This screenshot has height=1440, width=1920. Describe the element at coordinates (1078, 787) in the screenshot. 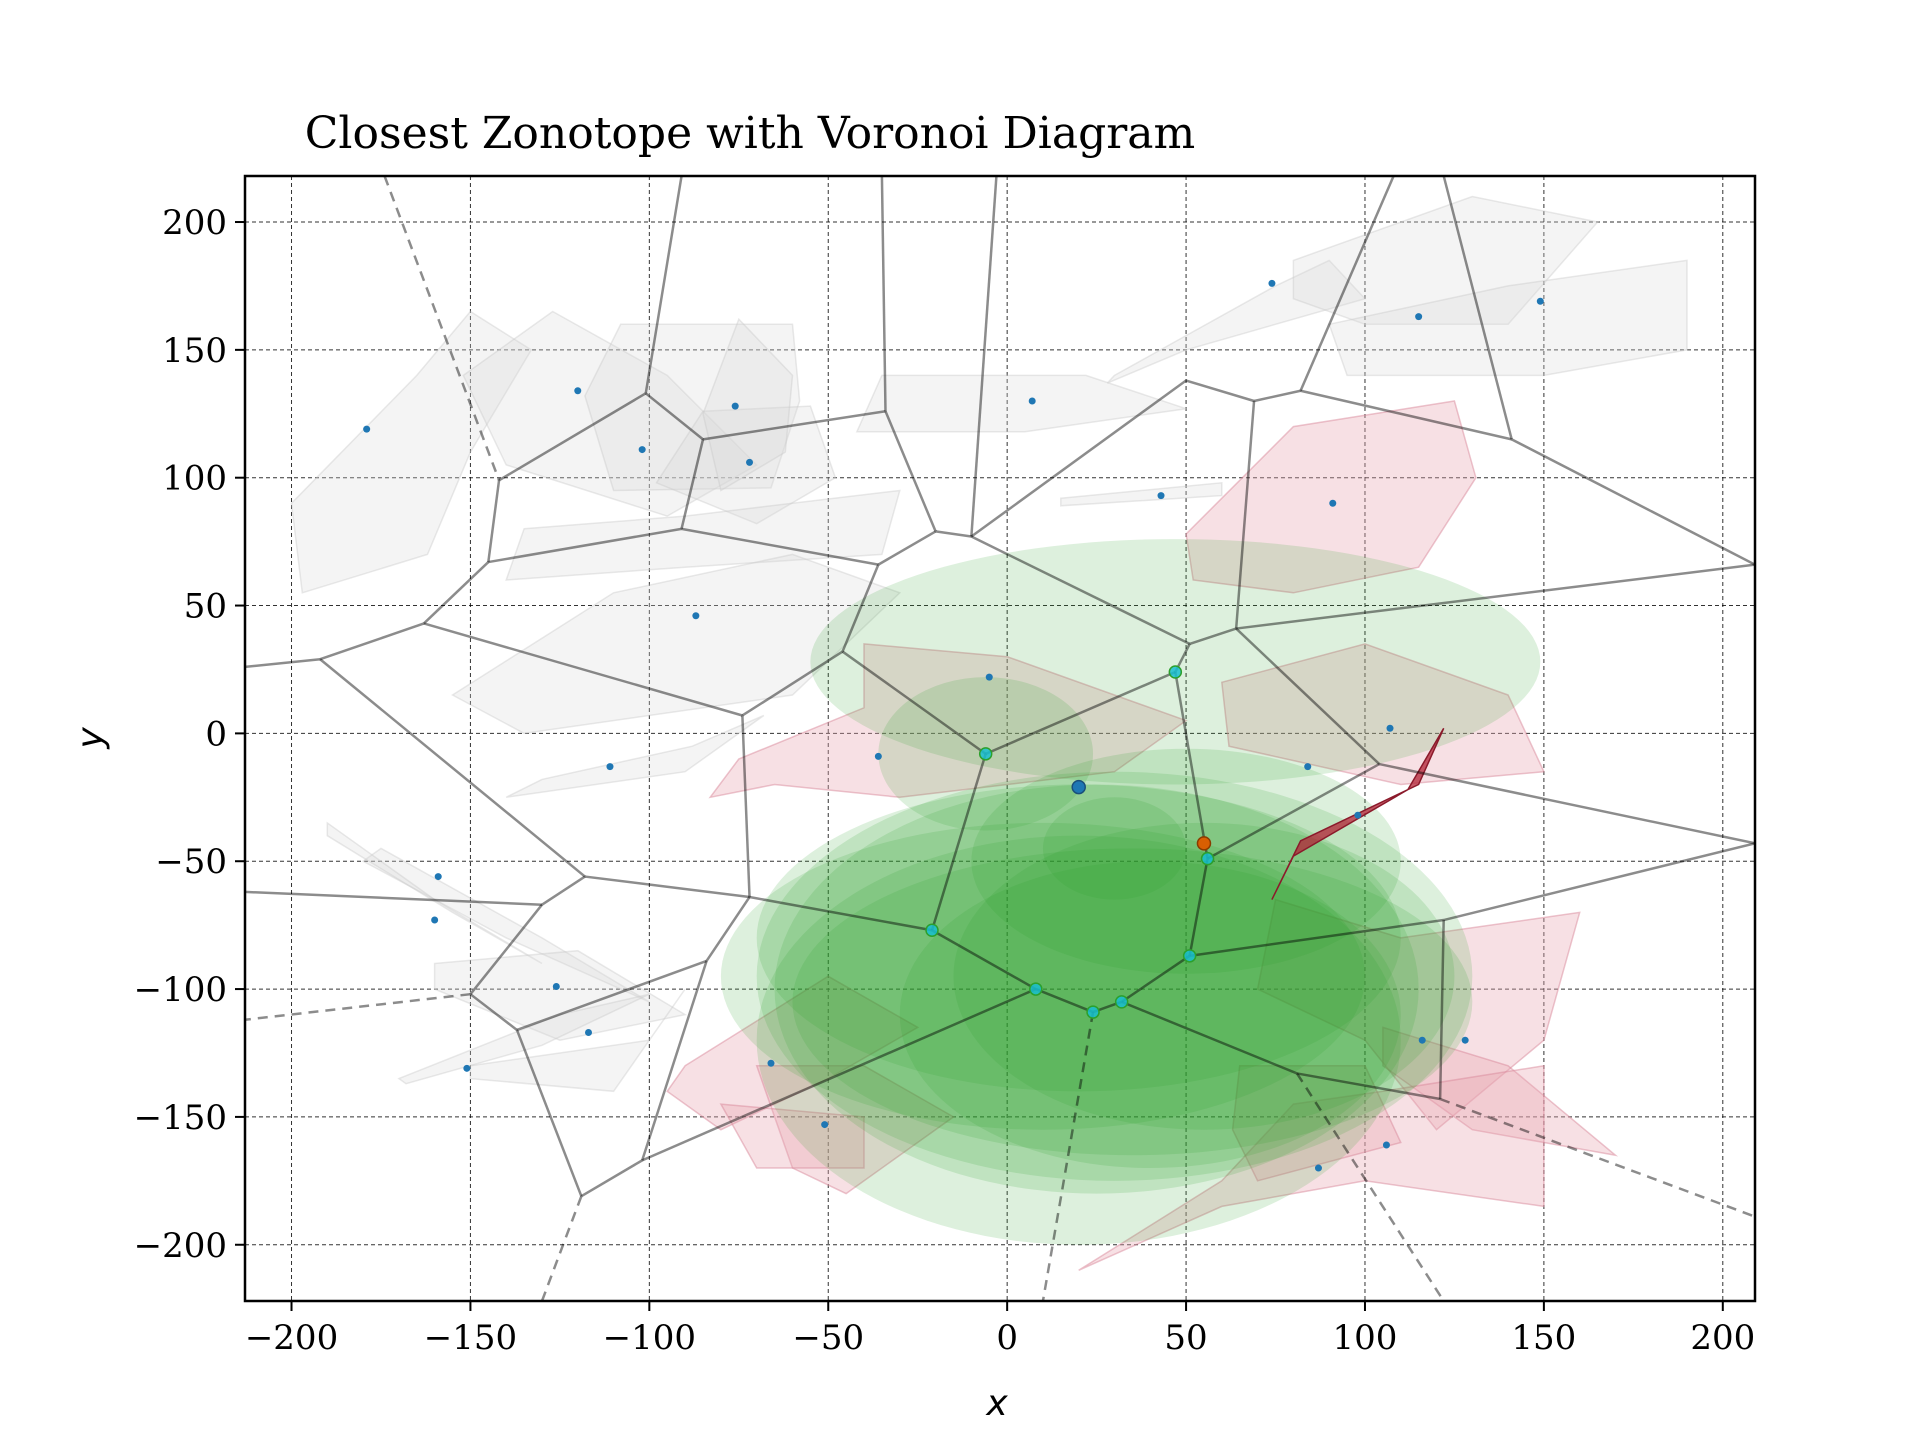

I see `query-point` at that location.